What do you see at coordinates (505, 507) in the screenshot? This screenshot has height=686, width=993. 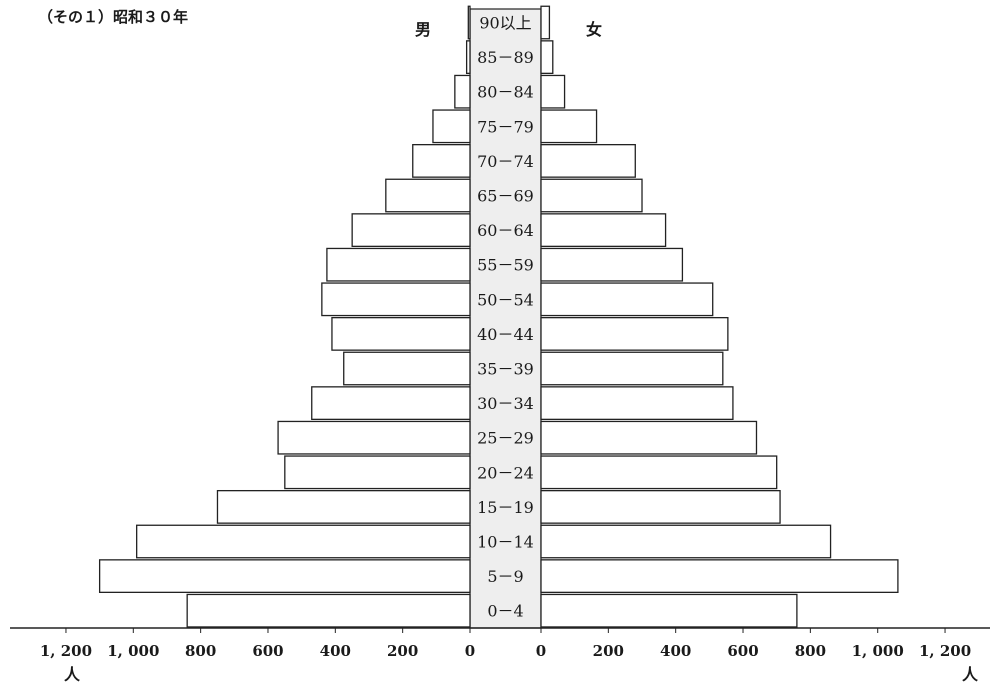 I see `age-group-label: 15－19` at bounding box center [505, 507].